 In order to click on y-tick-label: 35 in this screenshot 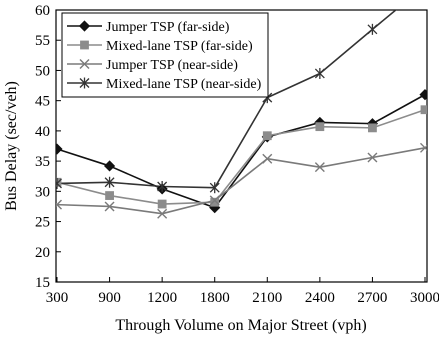, I will do `click(42, 162)`.